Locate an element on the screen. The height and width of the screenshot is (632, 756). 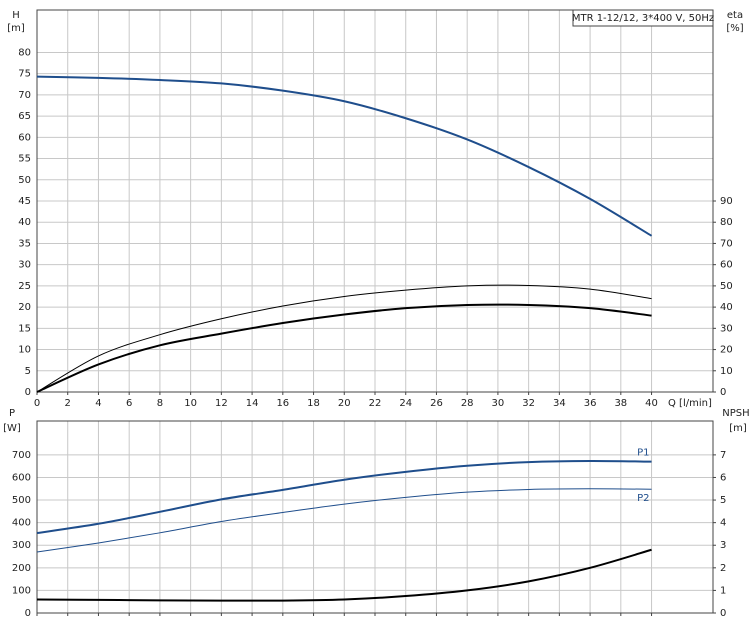
x-tick-label: 36 is located at coordinates (590, 403).